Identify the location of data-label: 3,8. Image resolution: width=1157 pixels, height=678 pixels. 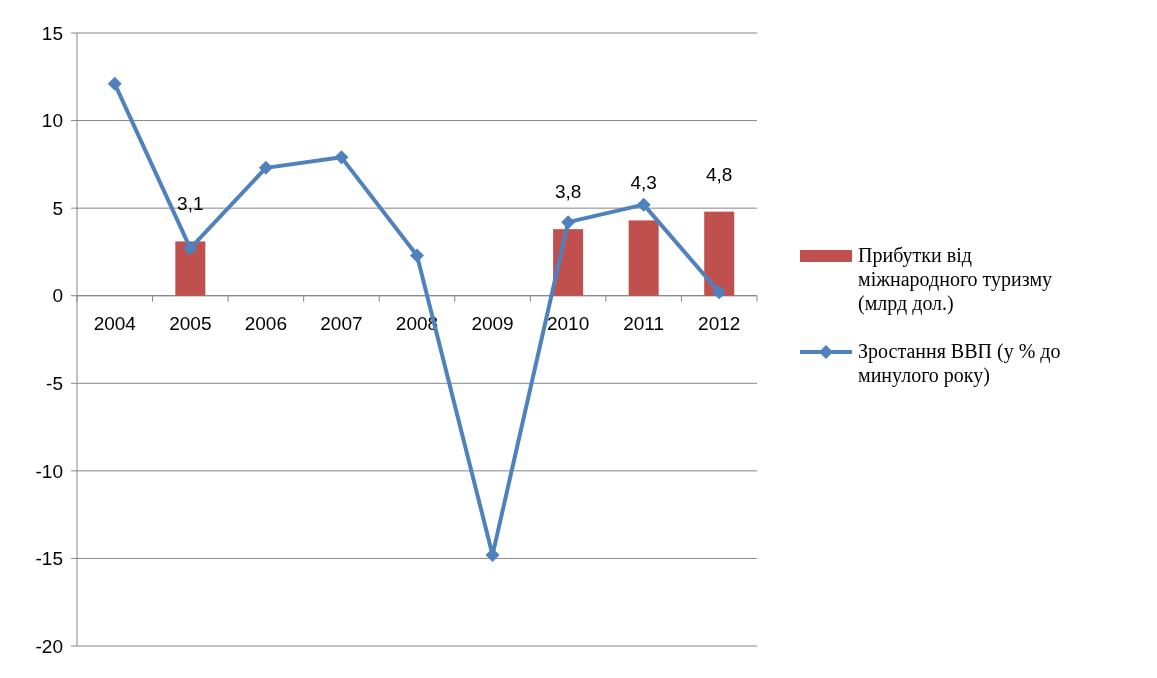
(568, 192).